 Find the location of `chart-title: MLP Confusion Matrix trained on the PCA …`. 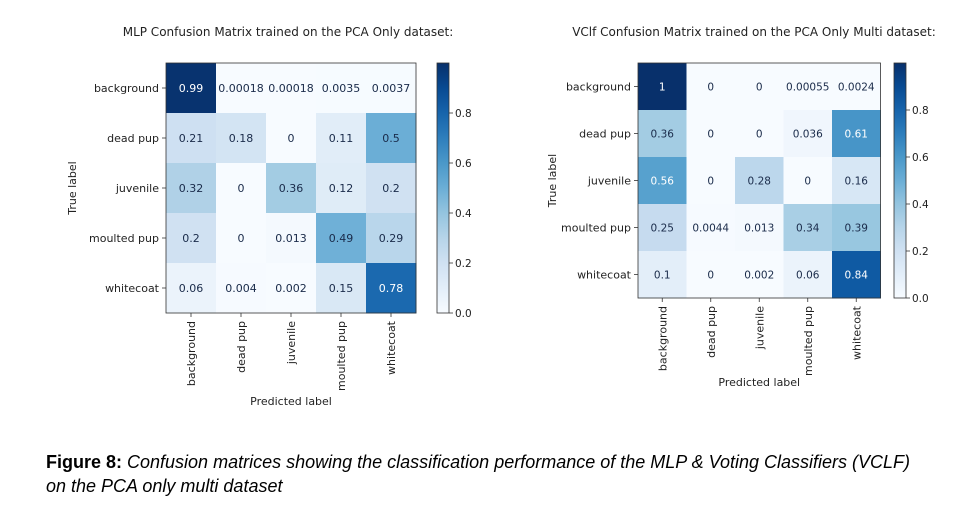

chart-title: MLP Confusion Matrix trained on the PCA … is located at coordinates (288, 32).